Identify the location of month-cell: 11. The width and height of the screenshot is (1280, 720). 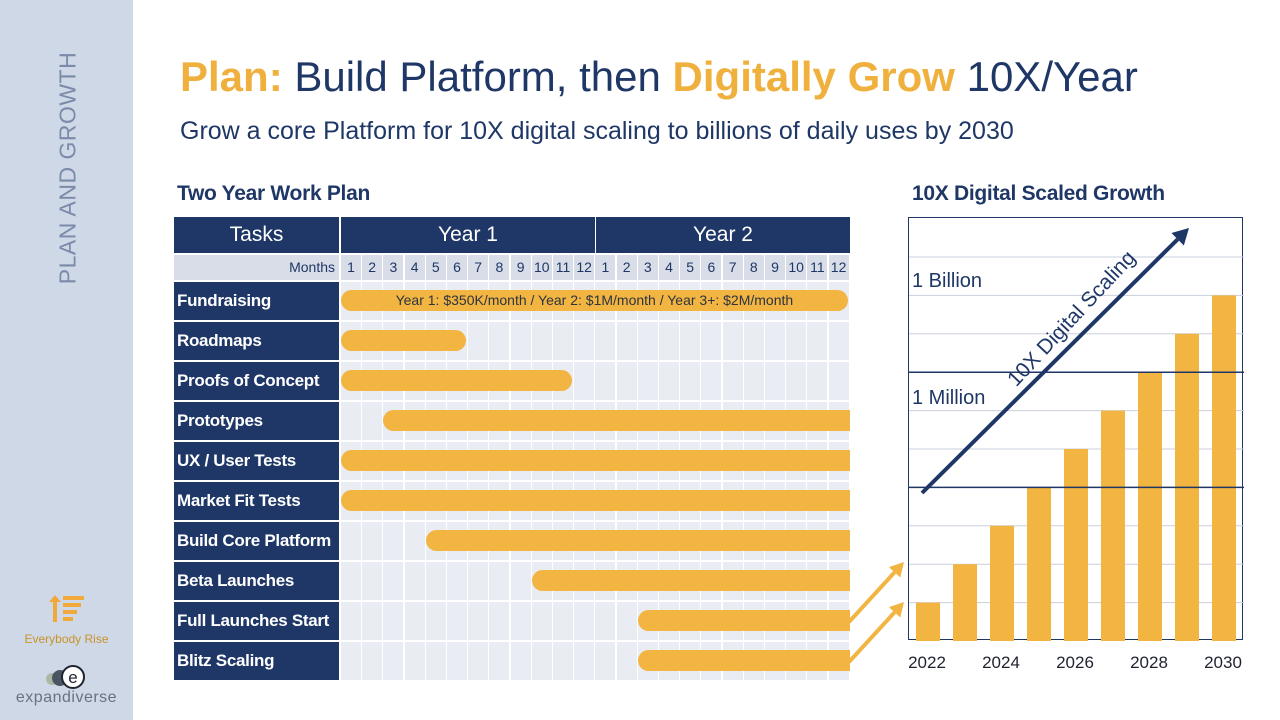
(817, 267).